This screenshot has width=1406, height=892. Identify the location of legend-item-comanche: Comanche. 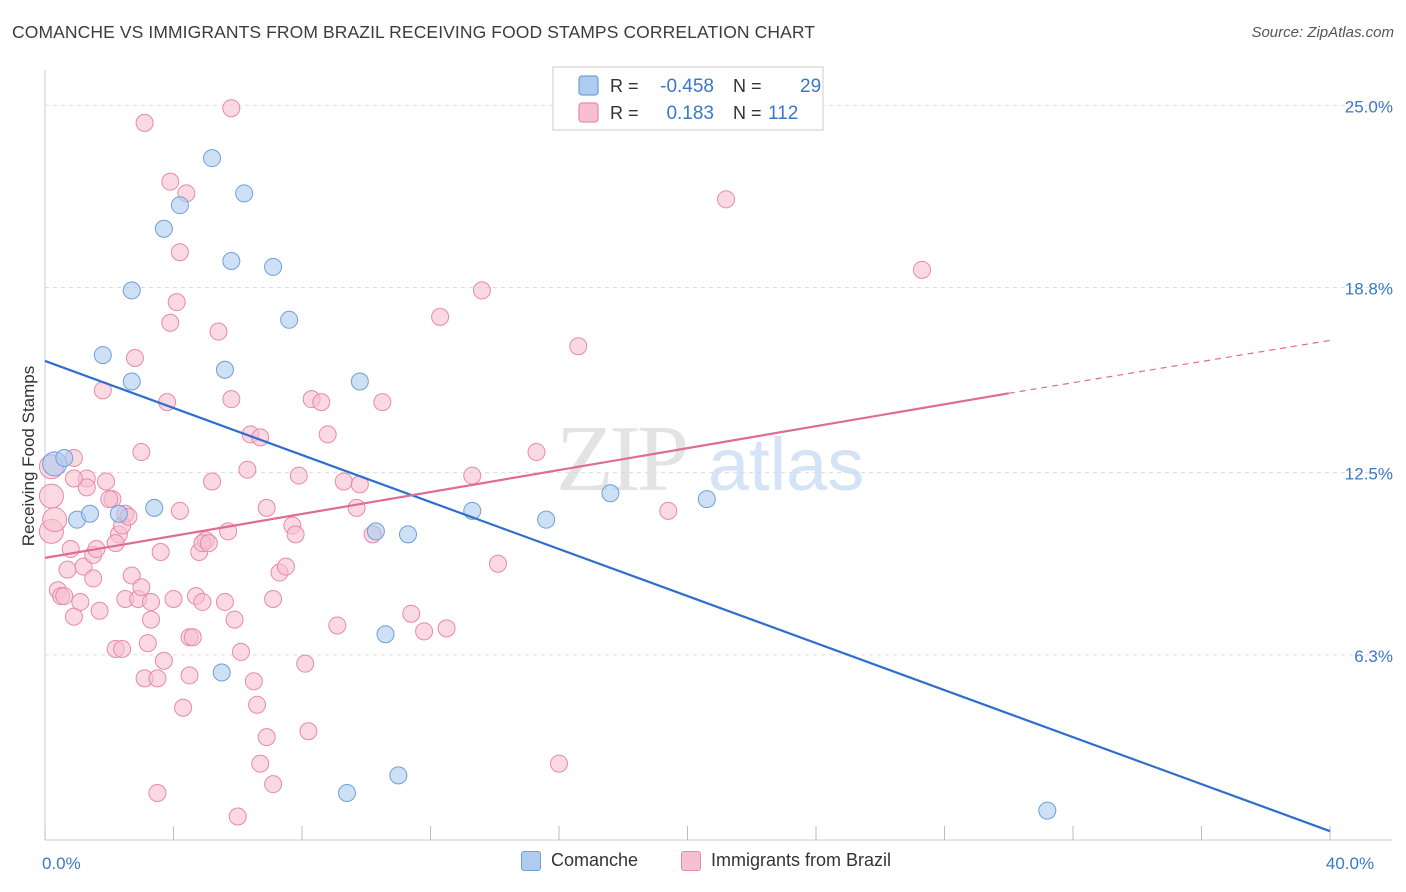
(579, 860).